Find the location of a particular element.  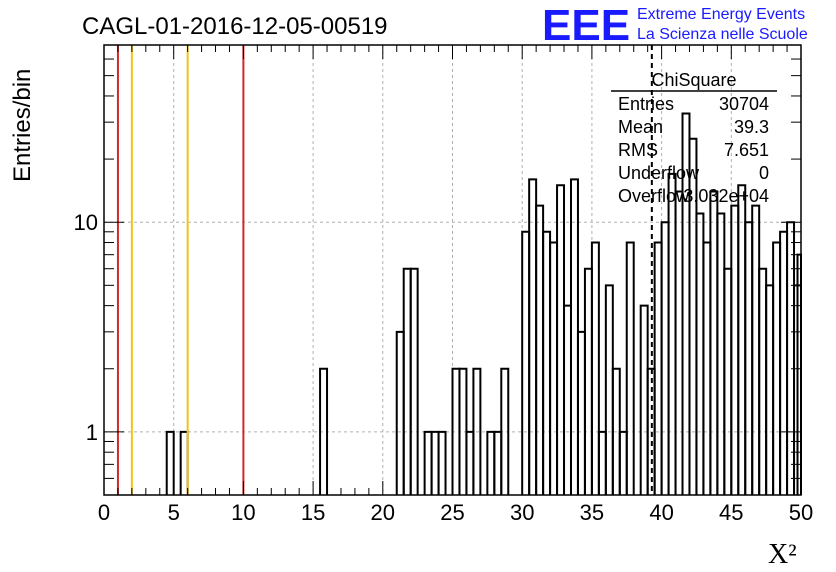

stats-label: Underflow is located at coordinates (659, 173).